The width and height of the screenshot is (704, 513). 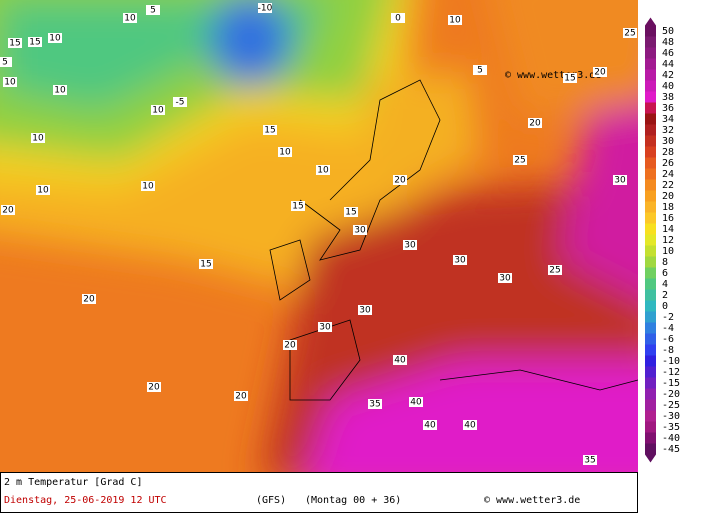 I want to click on legend-tick-label: -8, so click(x=668, y=350).